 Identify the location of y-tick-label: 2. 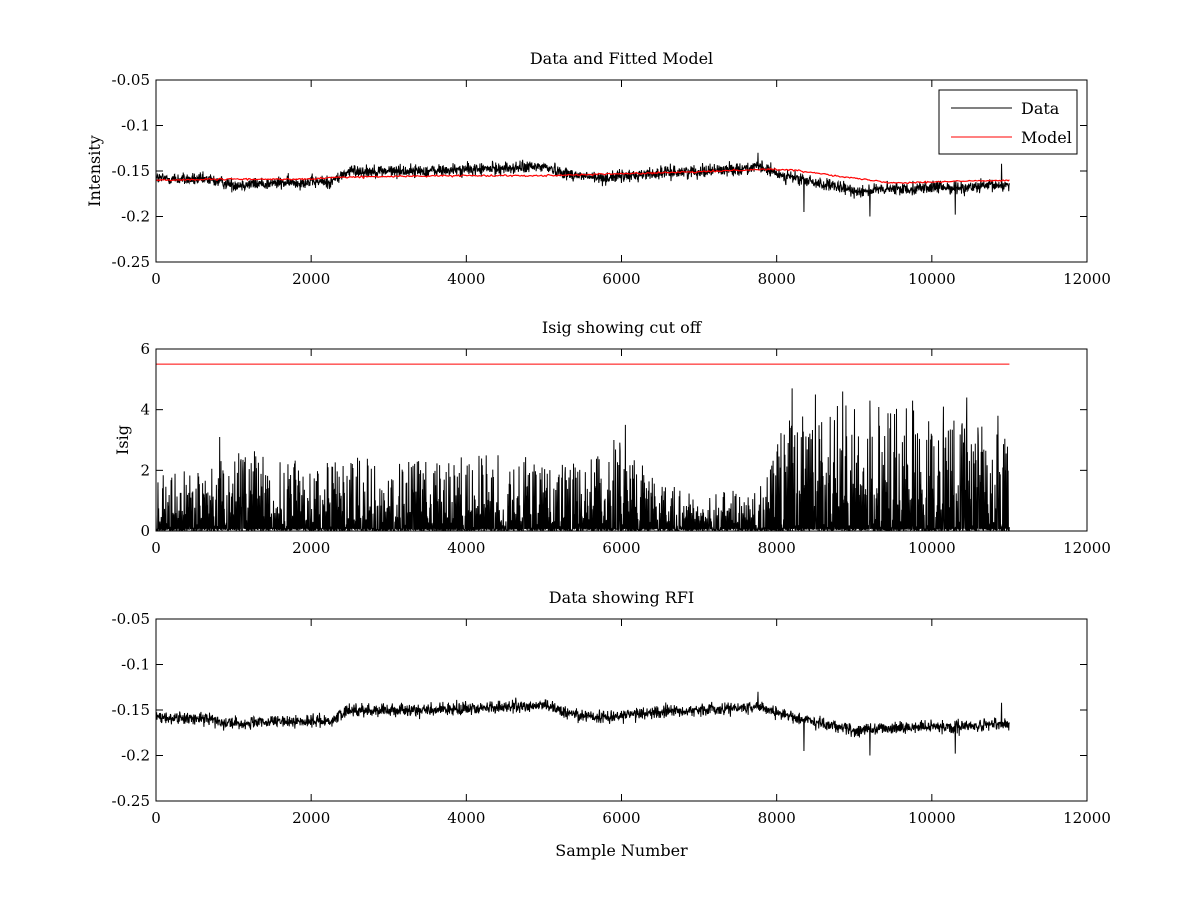
(145, 470).